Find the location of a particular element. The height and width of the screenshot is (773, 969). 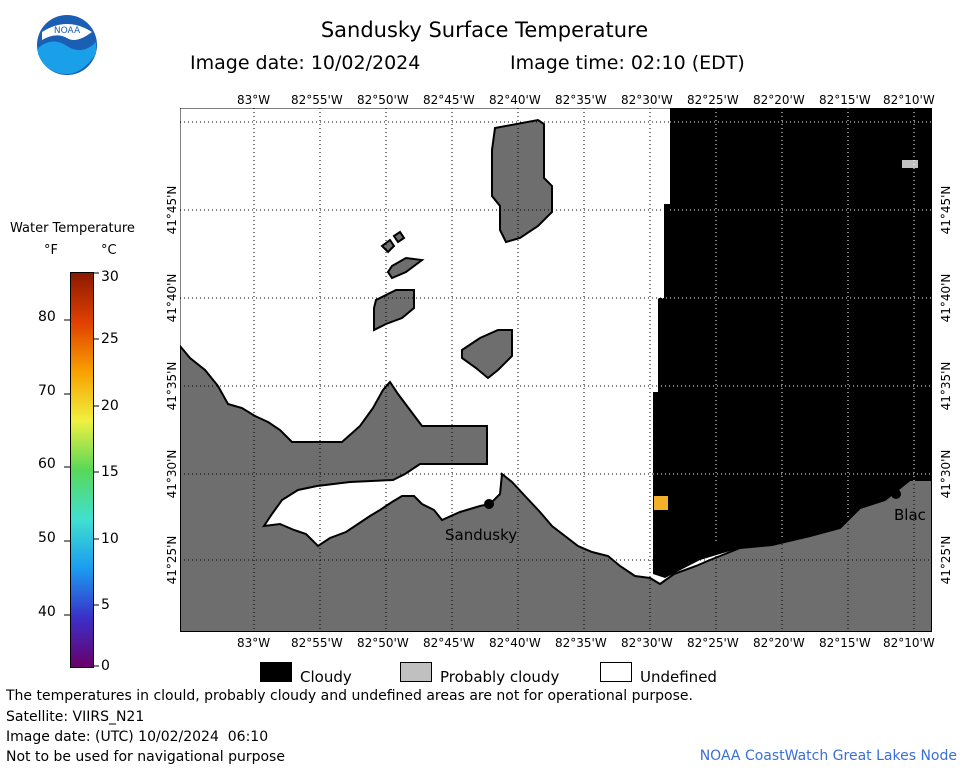

logo-text: NOAA is located at coordinates (67, 31).